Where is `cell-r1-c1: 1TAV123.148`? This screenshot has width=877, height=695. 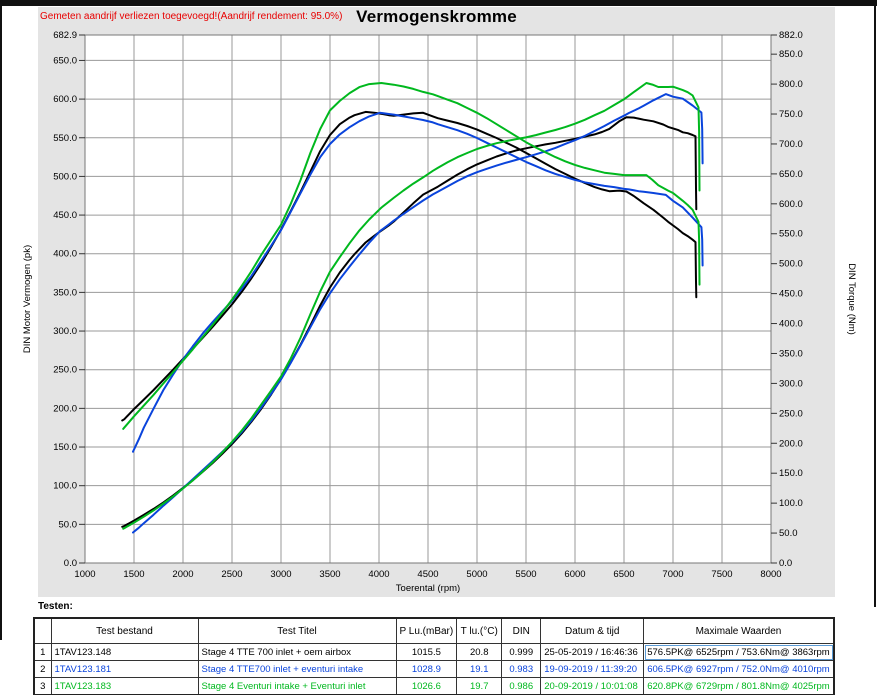 cell-r1-c1: 1TAV123.148 is located at coordinates (124, 652).